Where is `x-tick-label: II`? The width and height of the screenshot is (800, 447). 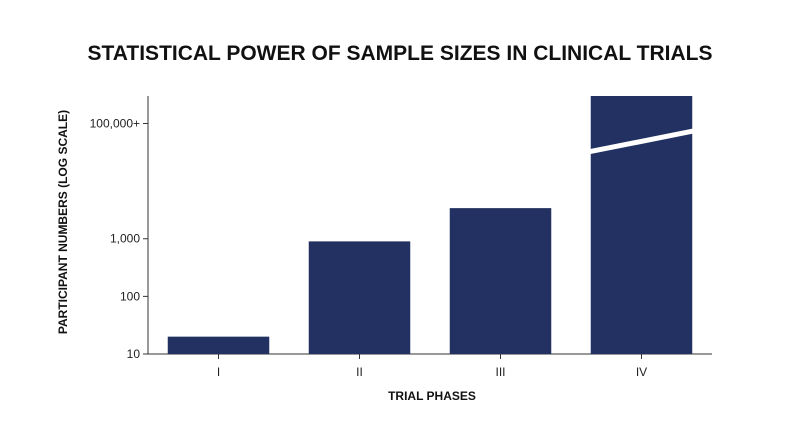
x-tick-label: II is located at coordinates (359, 372).